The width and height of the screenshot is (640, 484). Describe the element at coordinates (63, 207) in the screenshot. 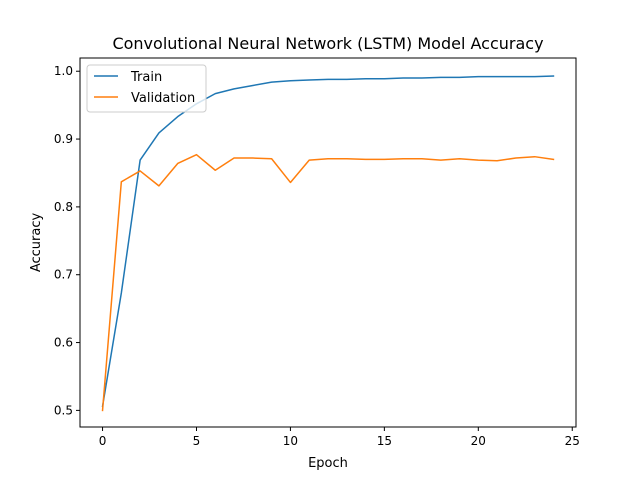

I see `y-tick-label: 0.8` at that location.